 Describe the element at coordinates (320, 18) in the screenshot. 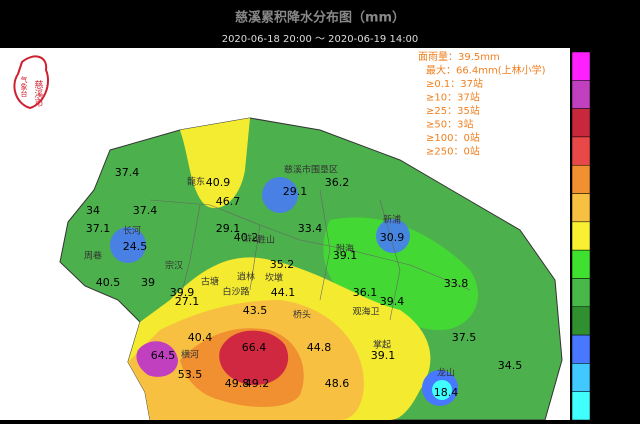

I see `title: 慈溪累积降水分布图（mm）` at that location.